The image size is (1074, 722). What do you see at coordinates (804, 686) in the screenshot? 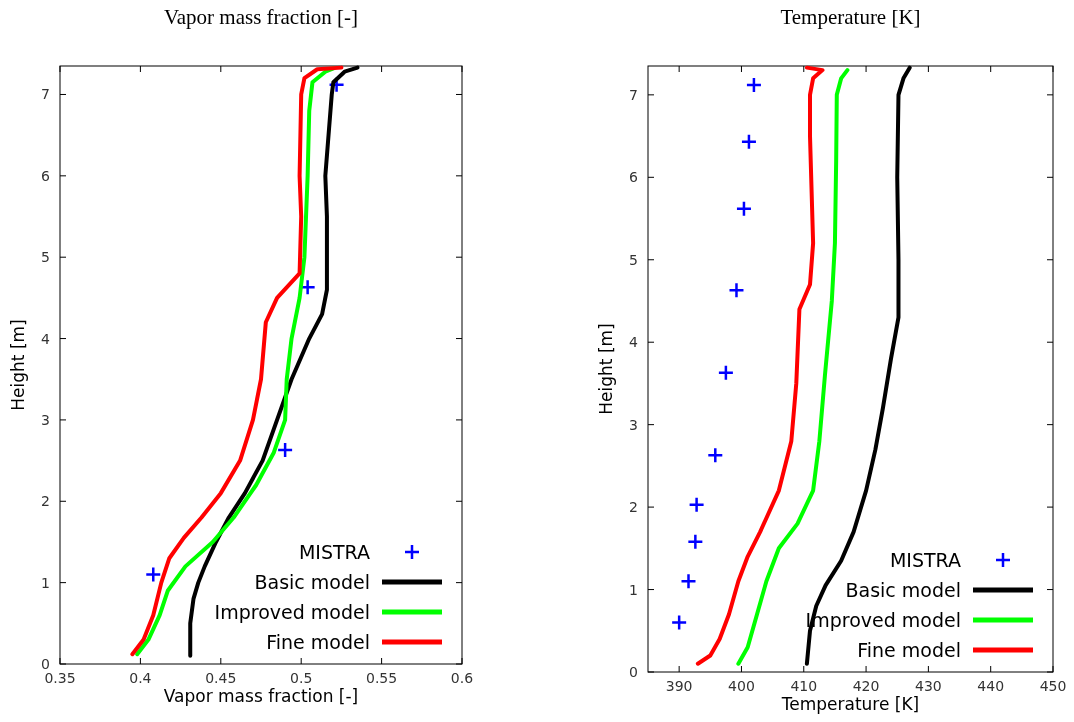
I see `x-tick-label: 410` at bounding box center [804, 686].